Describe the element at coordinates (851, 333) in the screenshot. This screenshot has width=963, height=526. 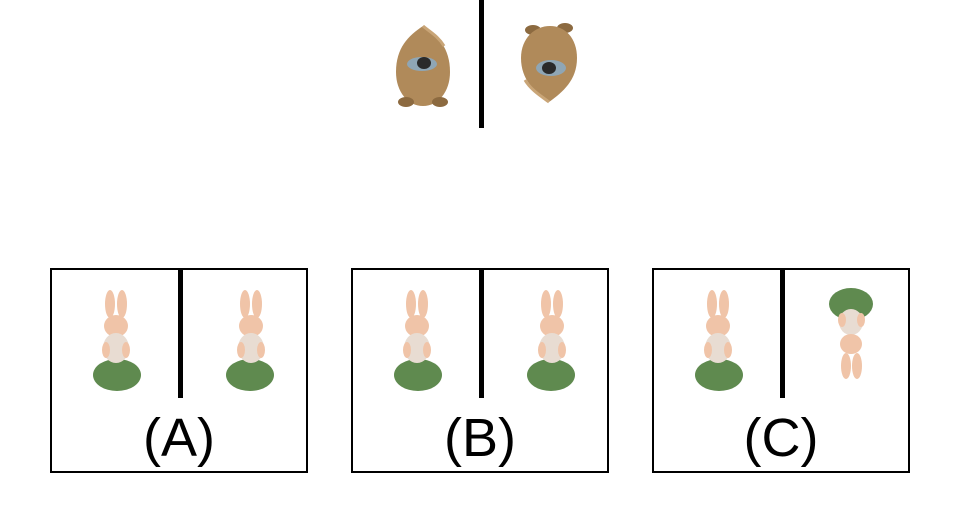
I see `bunny-on-green-base-upside-down-icon` at that location.